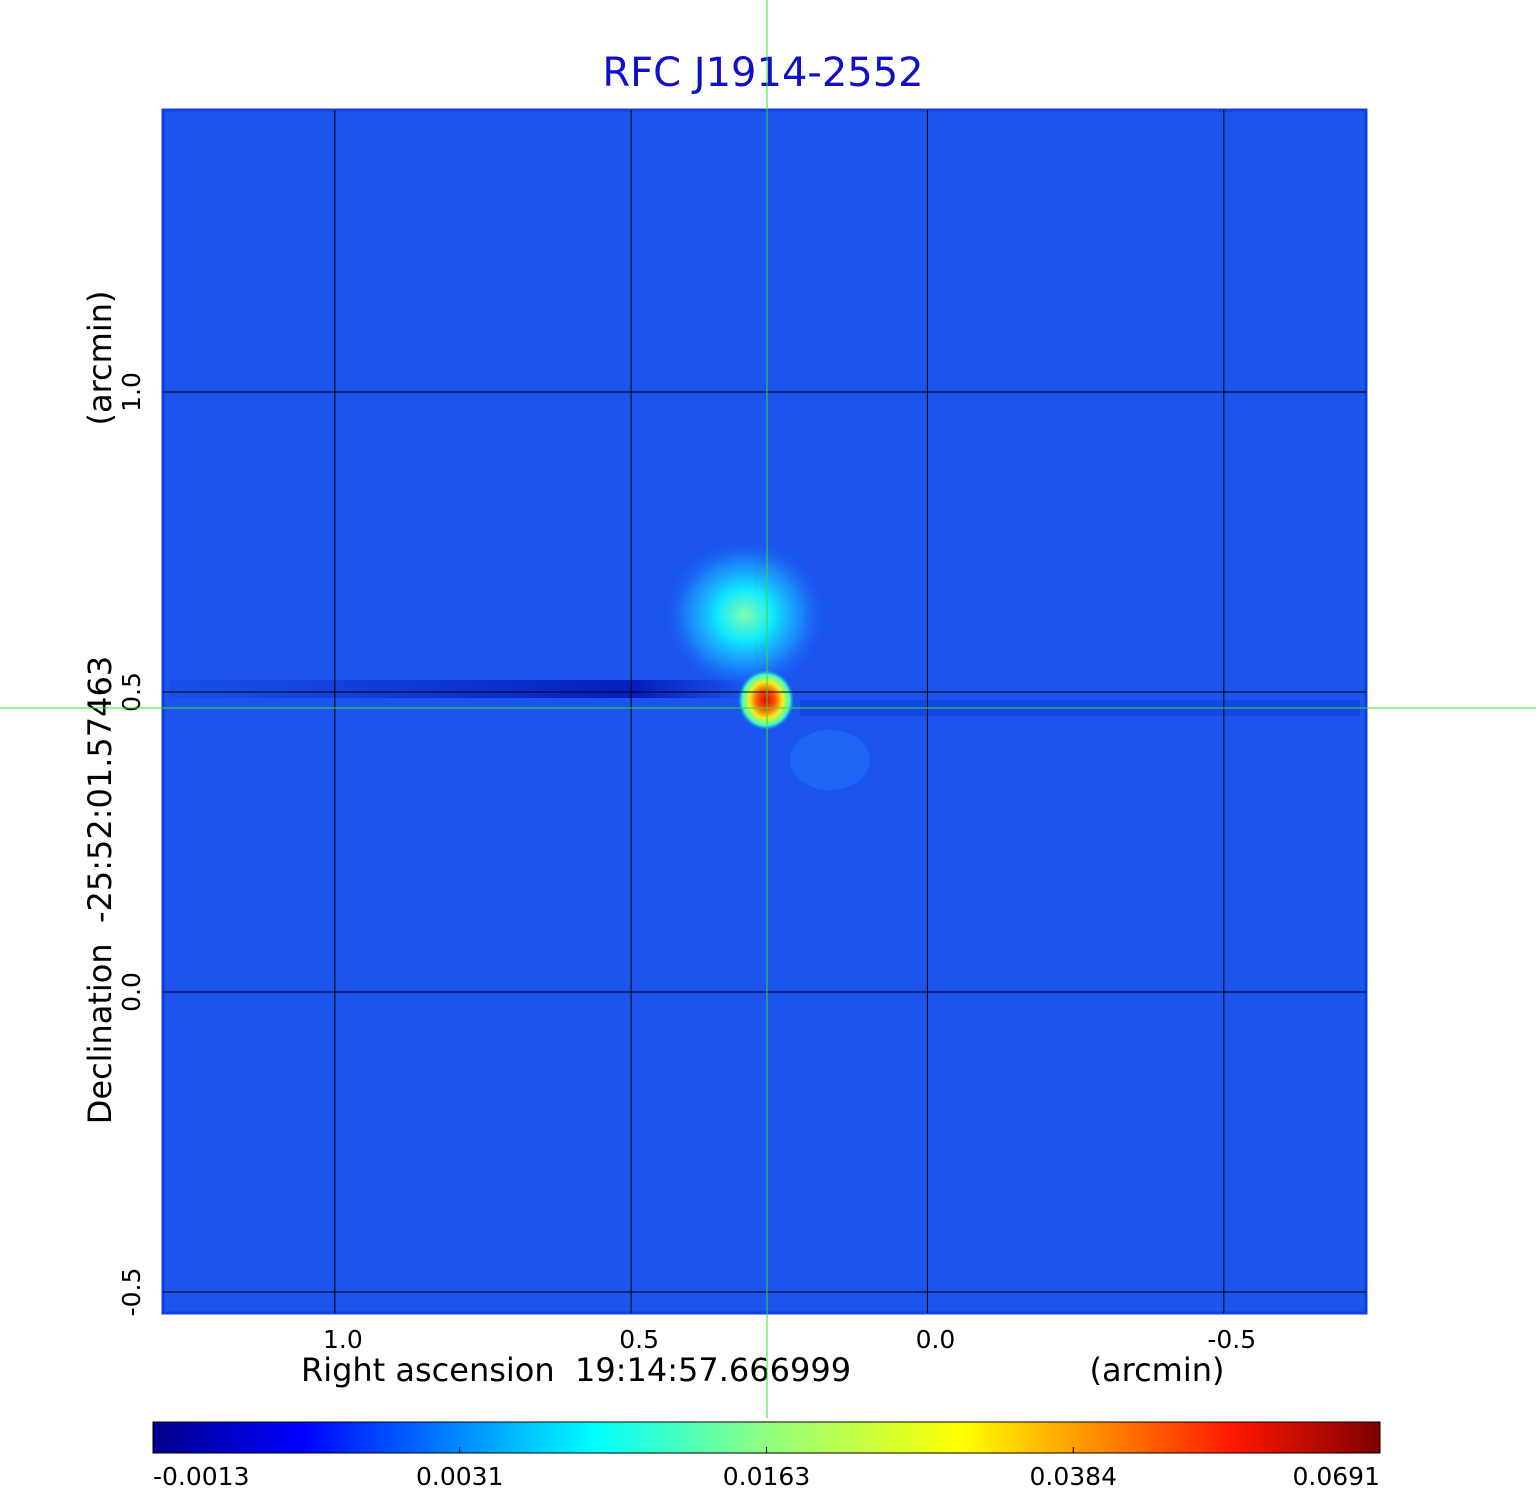 The width and height of the screenshot is (1536, 1511). What do you see at coordinates (343, 1339) in the screenshot?
I see `x-tick-label: 1.0` at bounding box center [343, 1339].